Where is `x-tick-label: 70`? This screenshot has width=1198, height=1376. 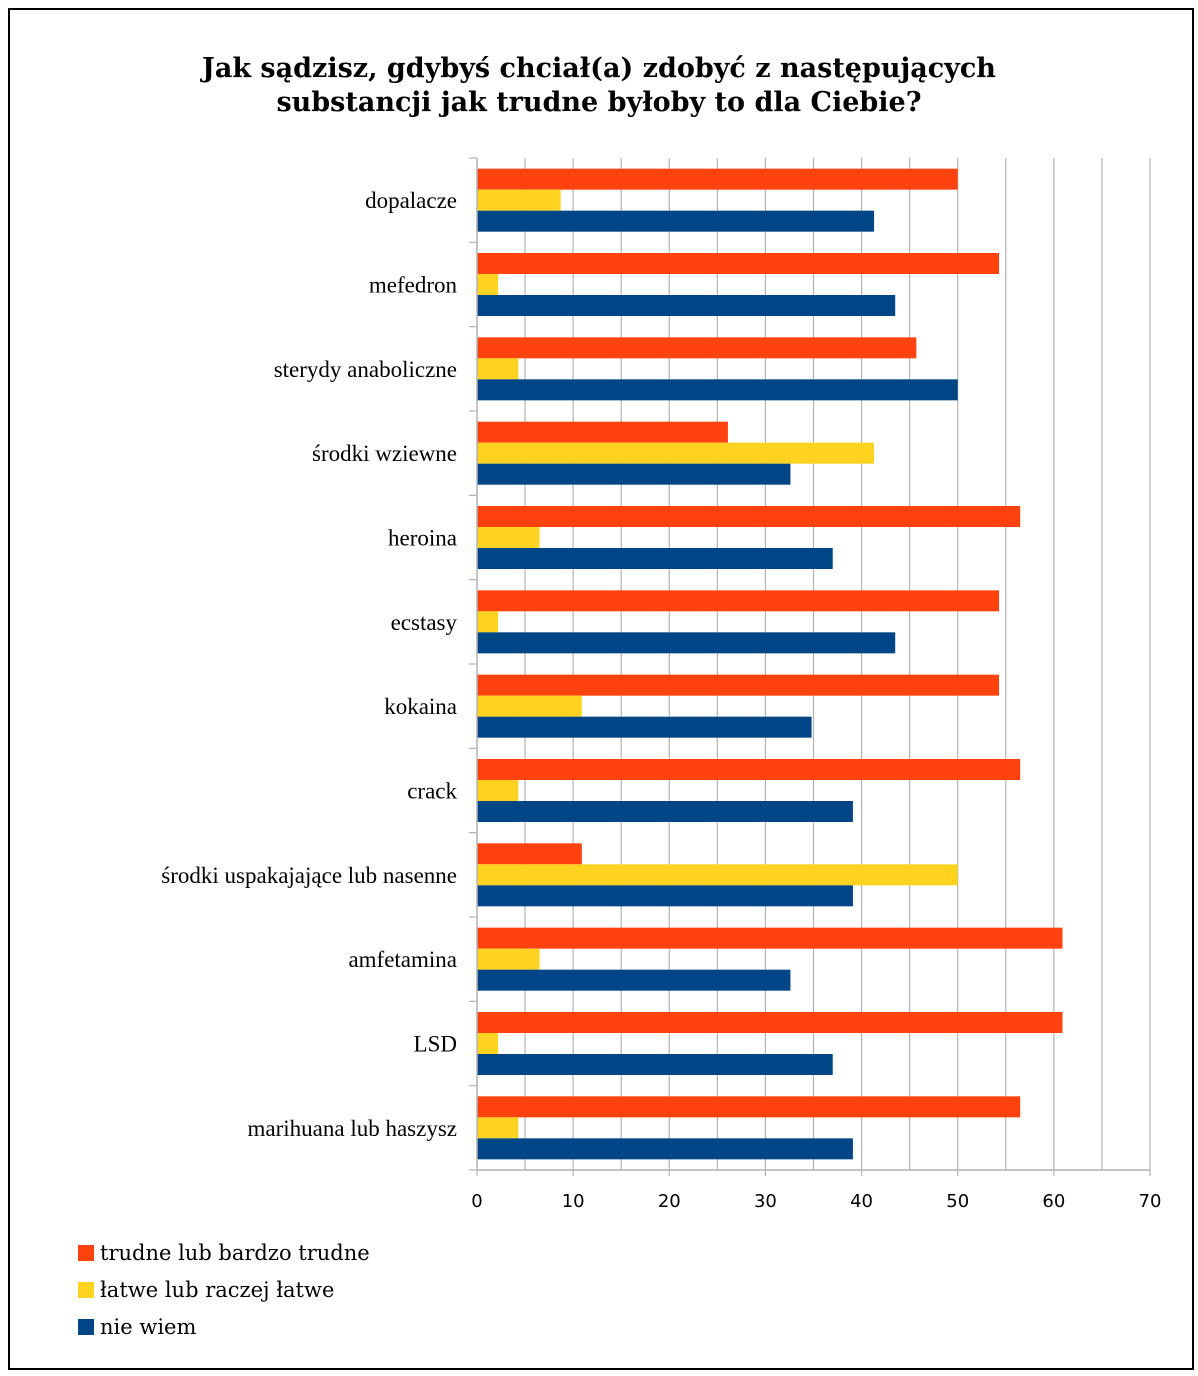 x-tick-label: 70 is located at coordinates (1150, 1201).